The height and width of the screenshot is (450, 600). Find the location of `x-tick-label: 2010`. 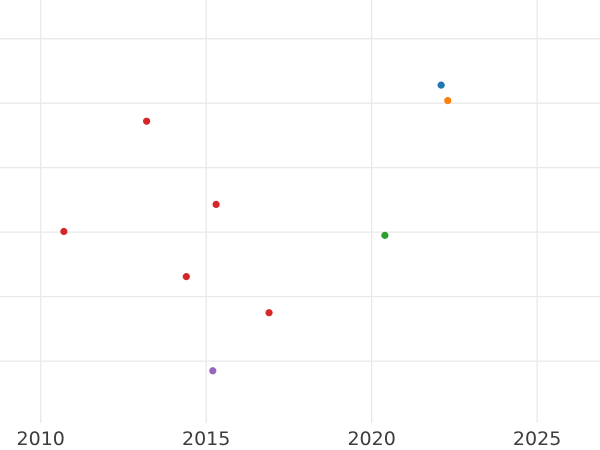

x-tick-label: 2010 is located at coordinates (40, 439).